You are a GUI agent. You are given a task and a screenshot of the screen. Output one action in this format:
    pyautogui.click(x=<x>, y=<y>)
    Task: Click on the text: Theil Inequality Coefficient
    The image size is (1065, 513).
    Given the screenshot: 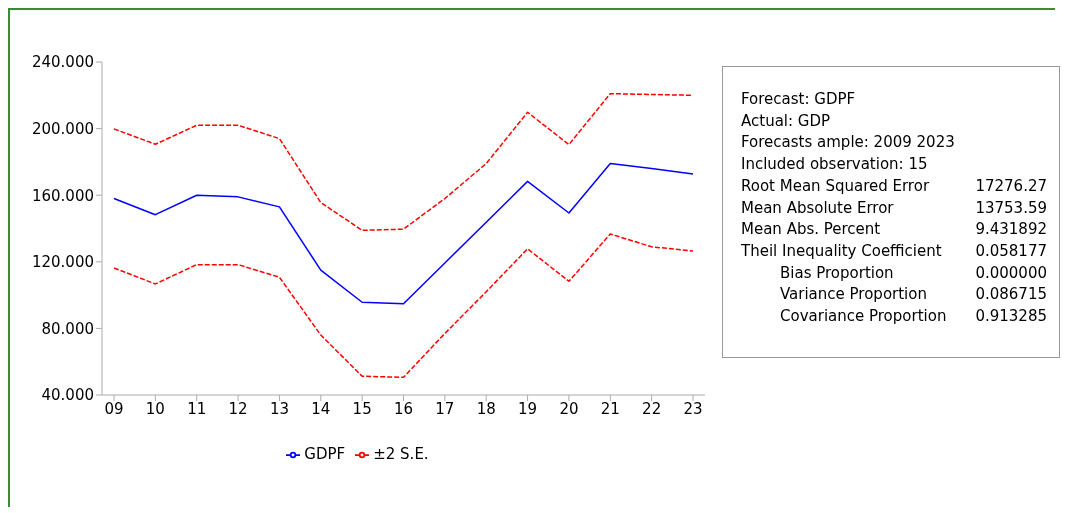 What is the action you would take?
    pyautogui.click(x=841, y=251)
    